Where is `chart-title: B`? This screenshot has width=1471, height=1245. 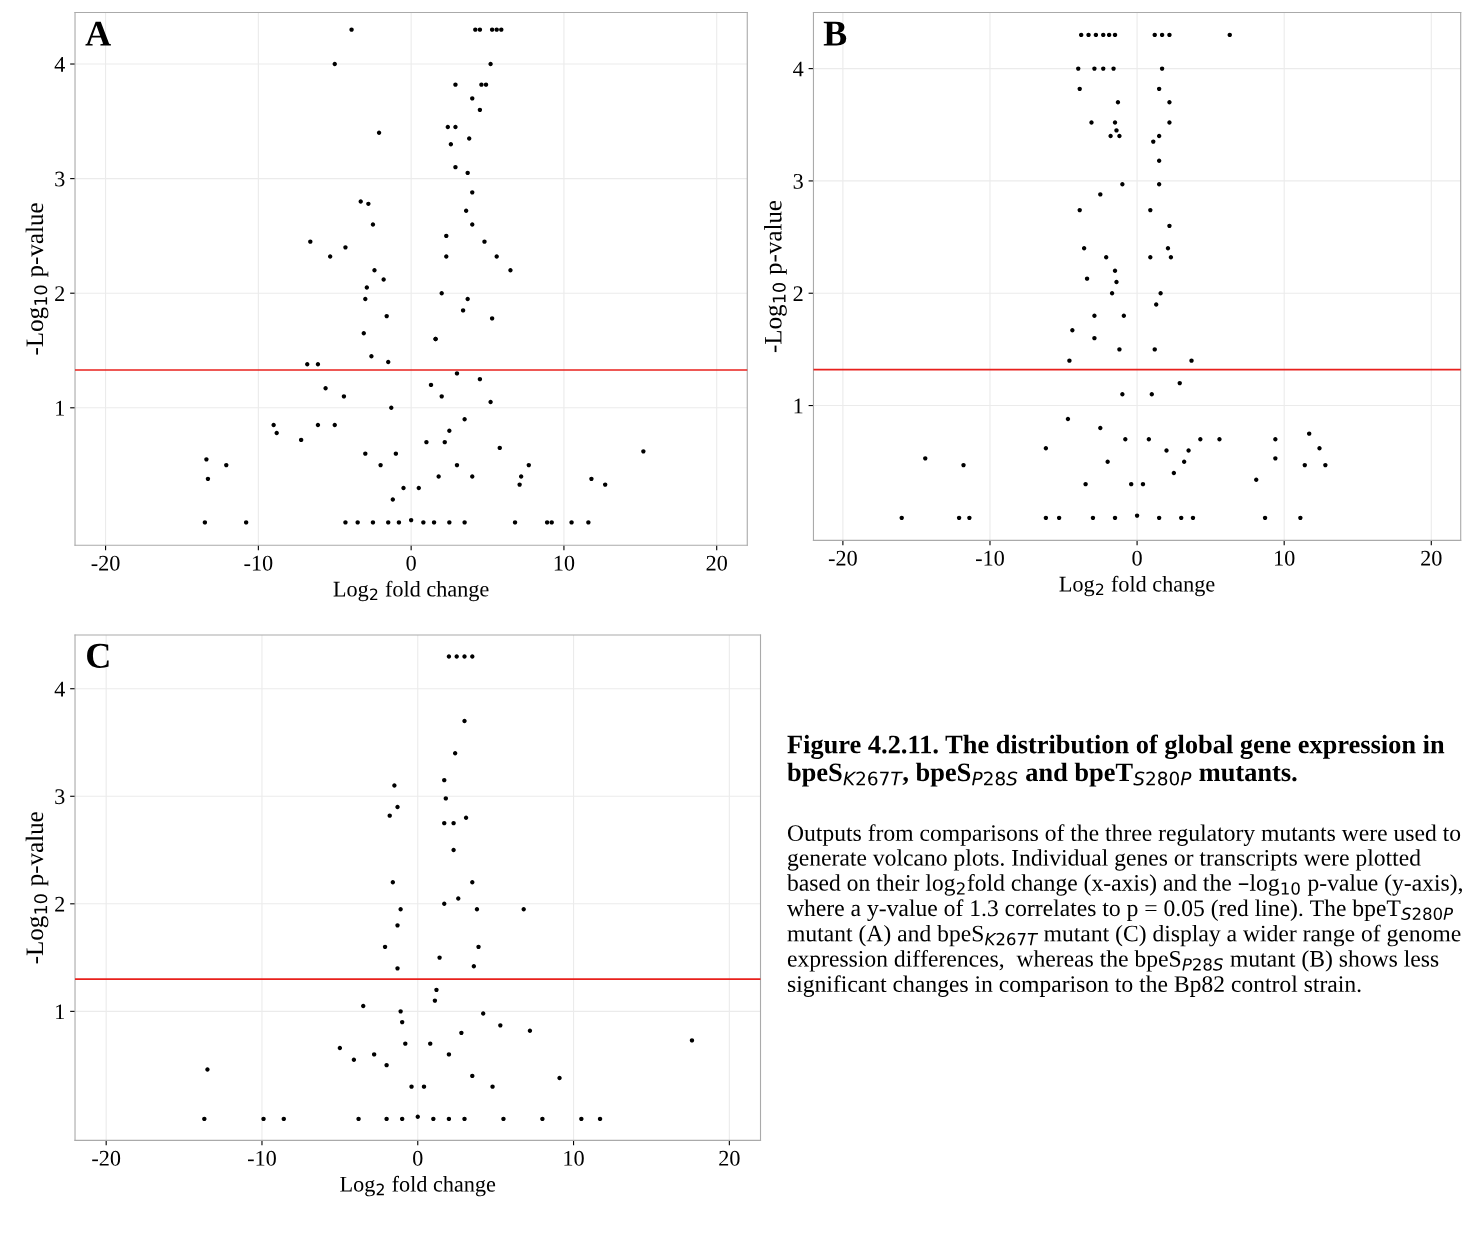
chart-title: B is located at coordinates (835, 33).